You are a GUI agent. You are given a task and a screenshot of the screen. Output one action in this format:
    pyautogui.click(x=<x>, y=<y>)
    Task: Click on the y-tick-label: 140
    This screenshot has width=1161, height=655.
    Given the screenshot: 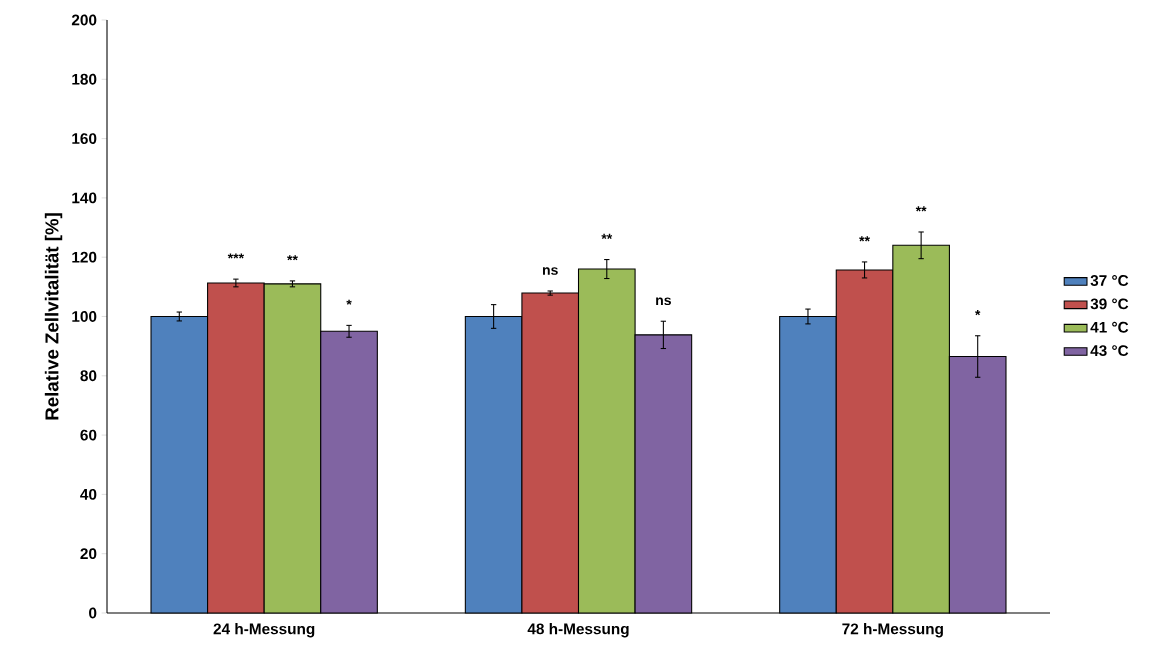 What is the action you would take?
    pyautogui.click(x=84, y=198)
    